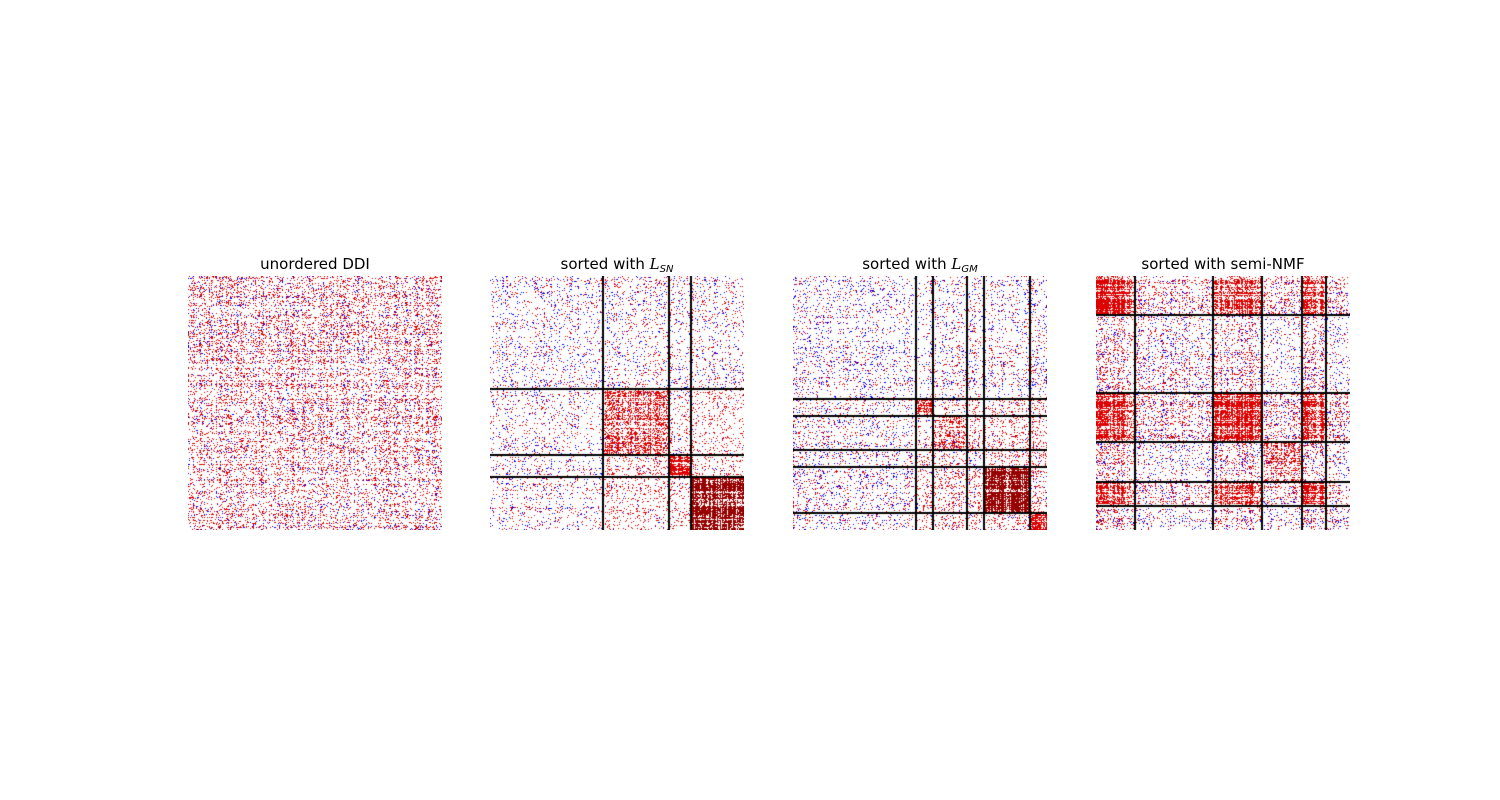 This screenshot has width=1500, height=800. What do you see at coordinates (617, 403) in the screenshot?
I see `heatmap-lsn` at bounding box center [617, 403].